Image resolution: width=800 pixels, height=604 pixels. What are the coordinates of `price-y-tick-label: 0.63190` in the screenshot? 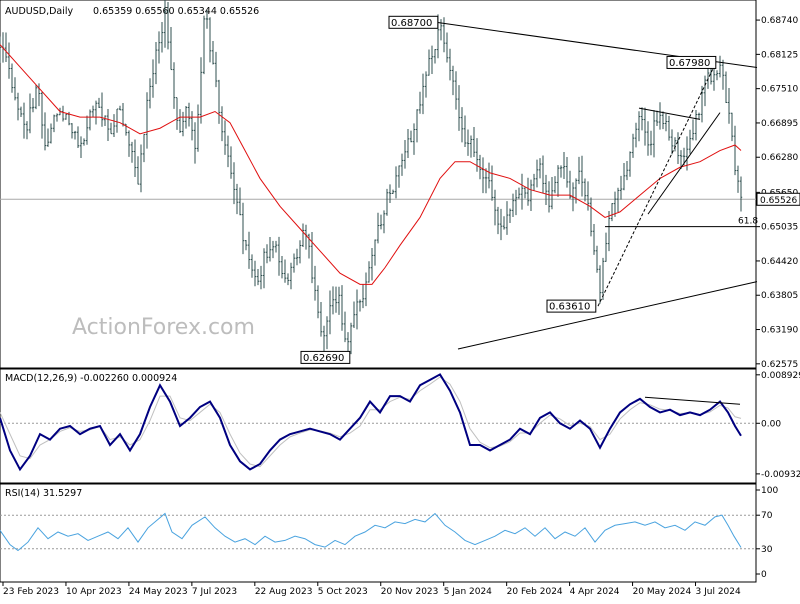 It's located at (779, 331).